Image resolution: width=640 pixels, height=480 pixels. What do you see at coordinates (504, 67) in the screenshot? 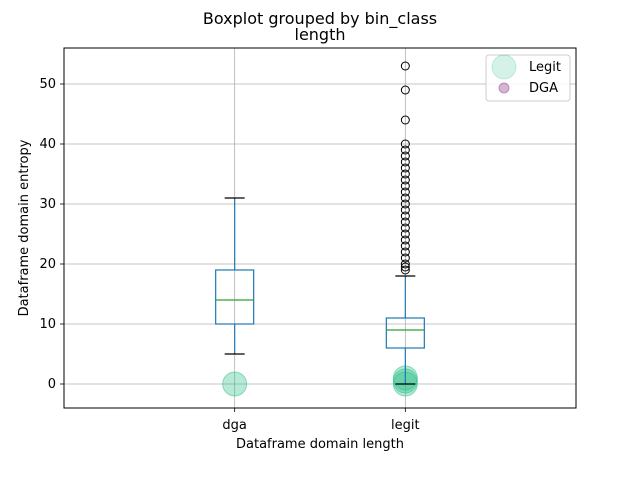
I see `legend-marker-legit` at bounding box center [504, 67].